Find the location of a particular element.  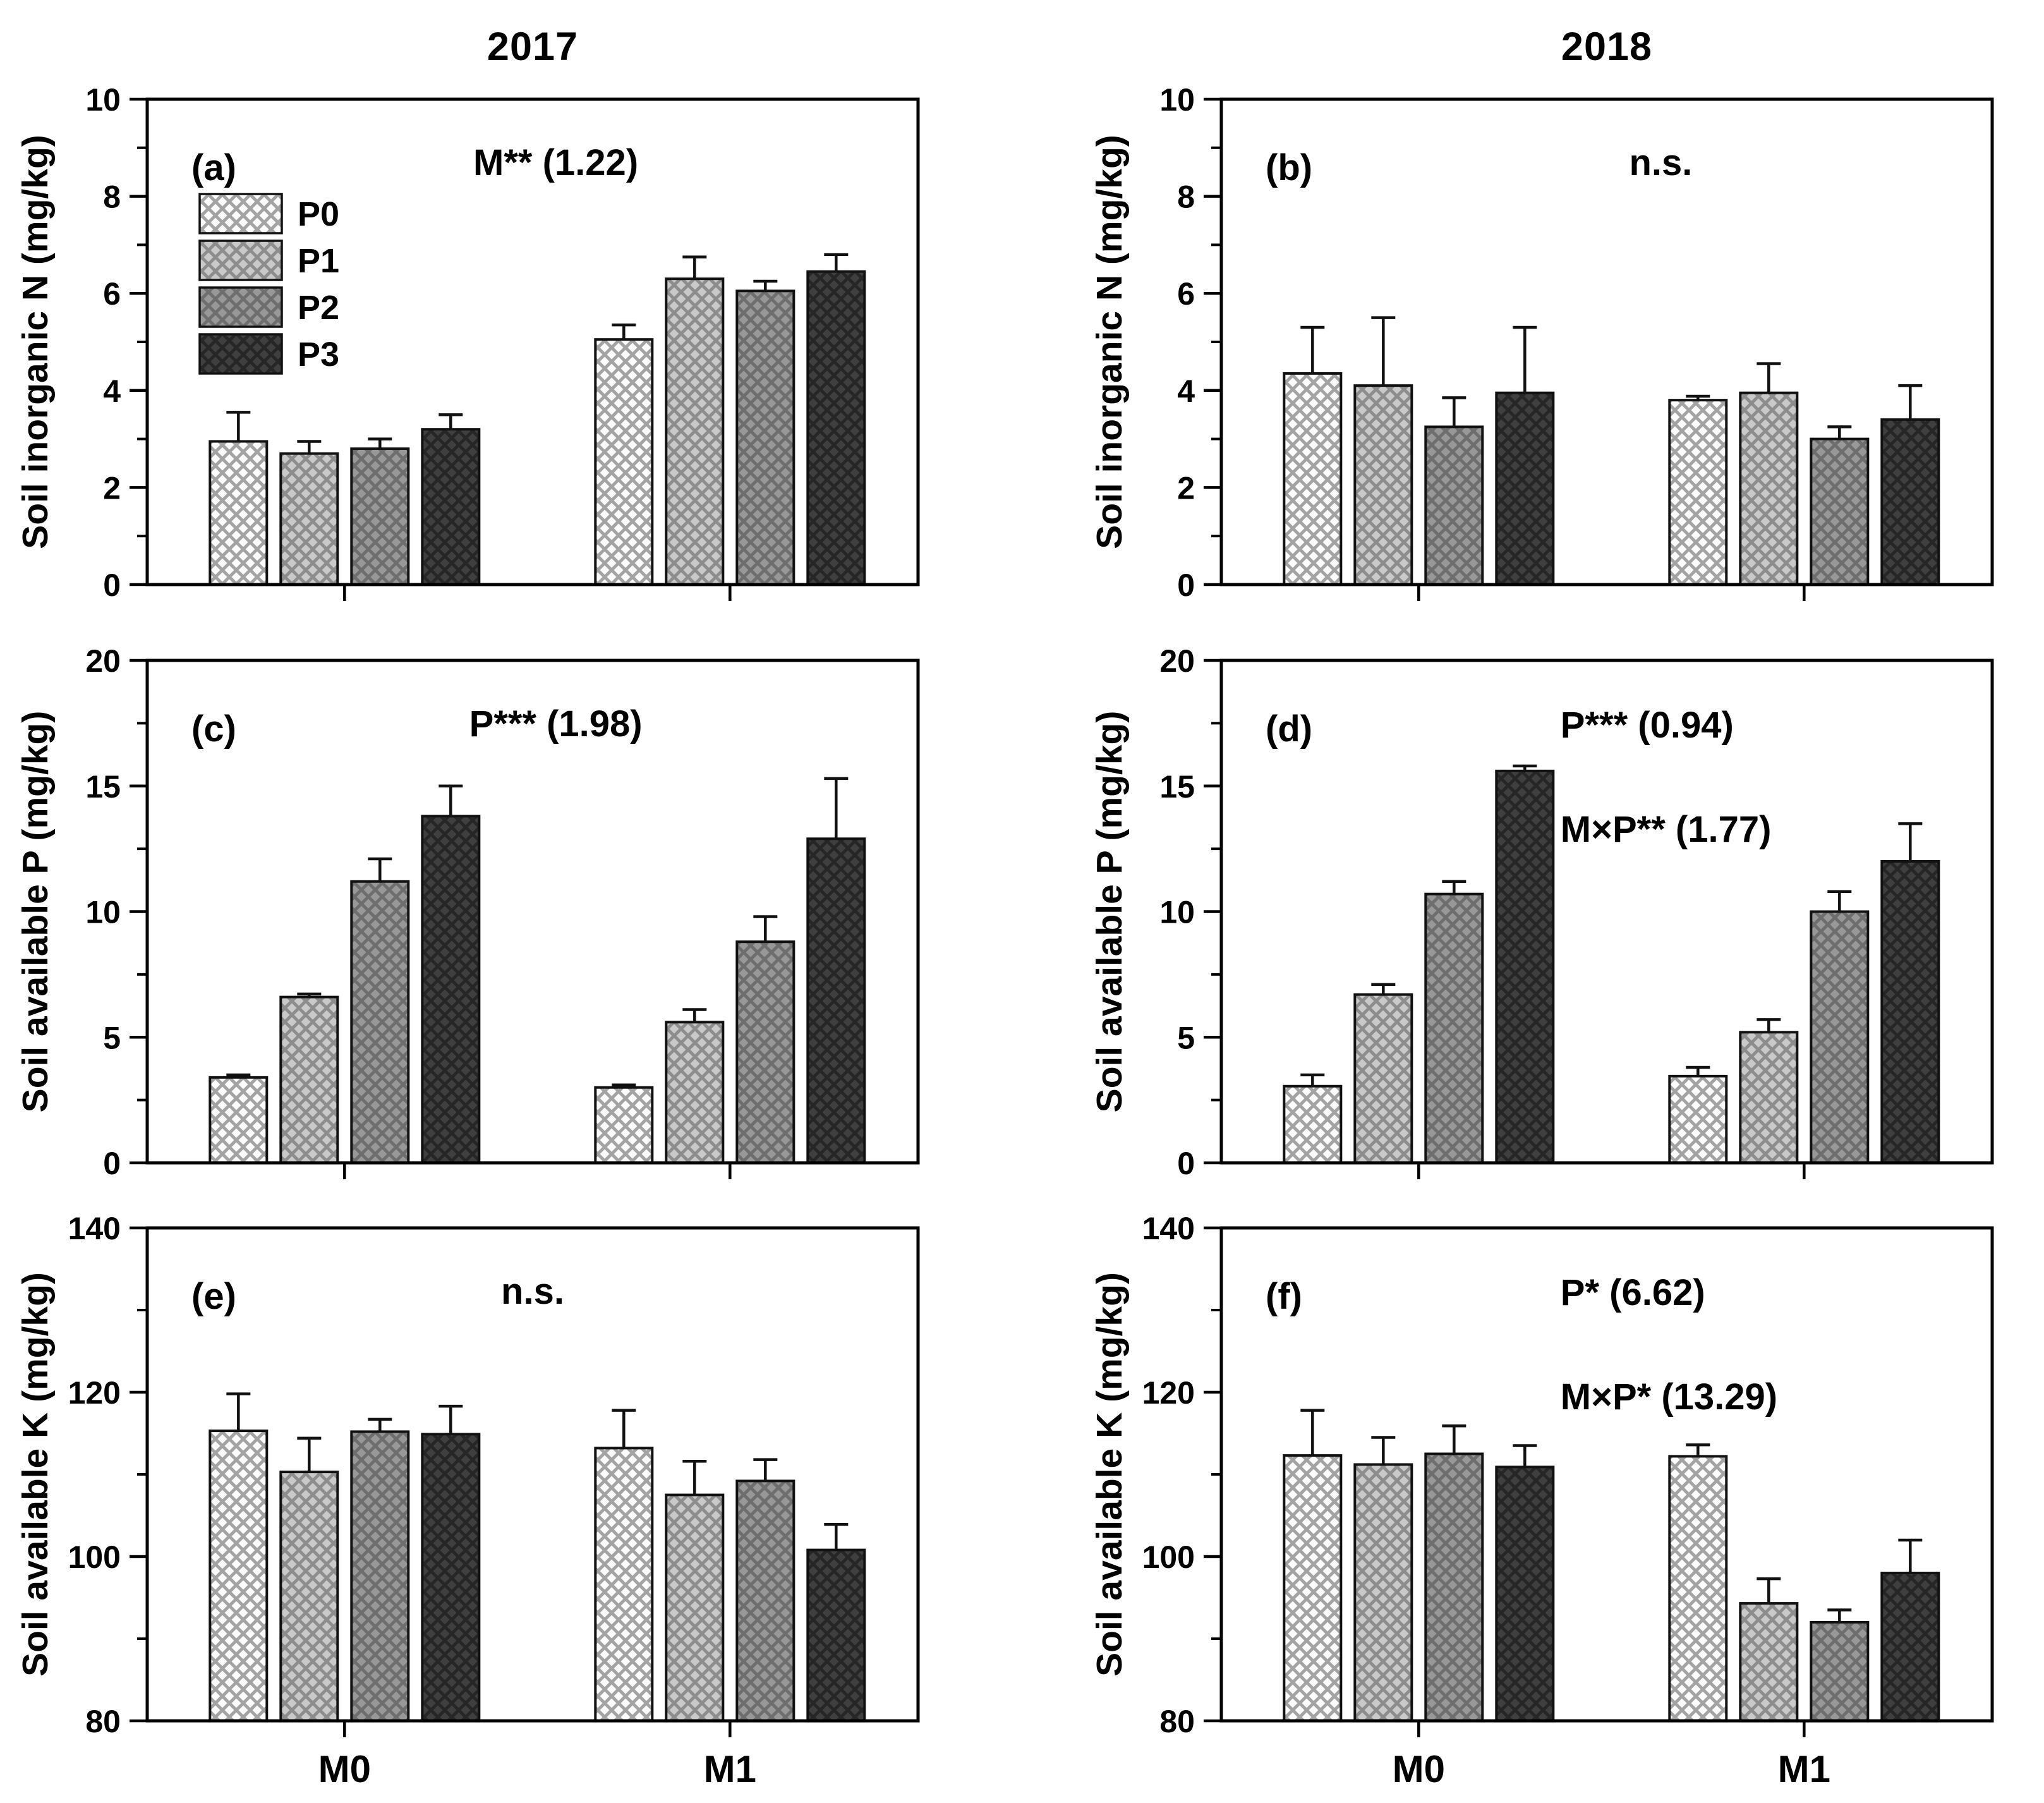

bar-d-M1-P2 is located at coordinates (1840, 1037).